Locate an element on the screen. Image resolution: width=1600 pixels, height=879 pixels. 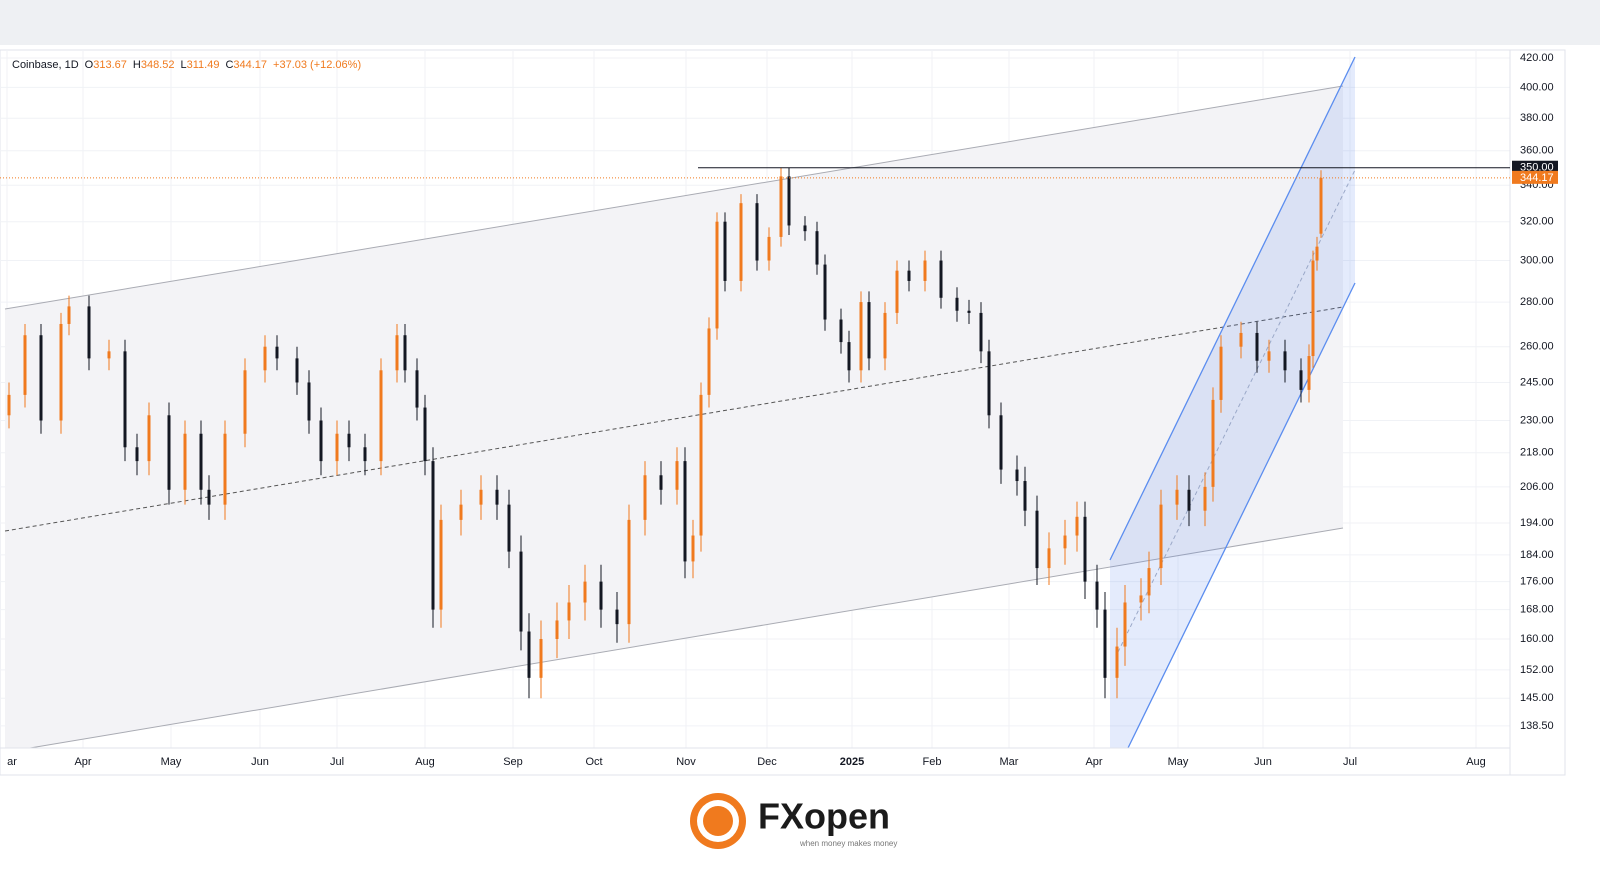
level-label: 350.00 is located at coordinates (1537, 168).